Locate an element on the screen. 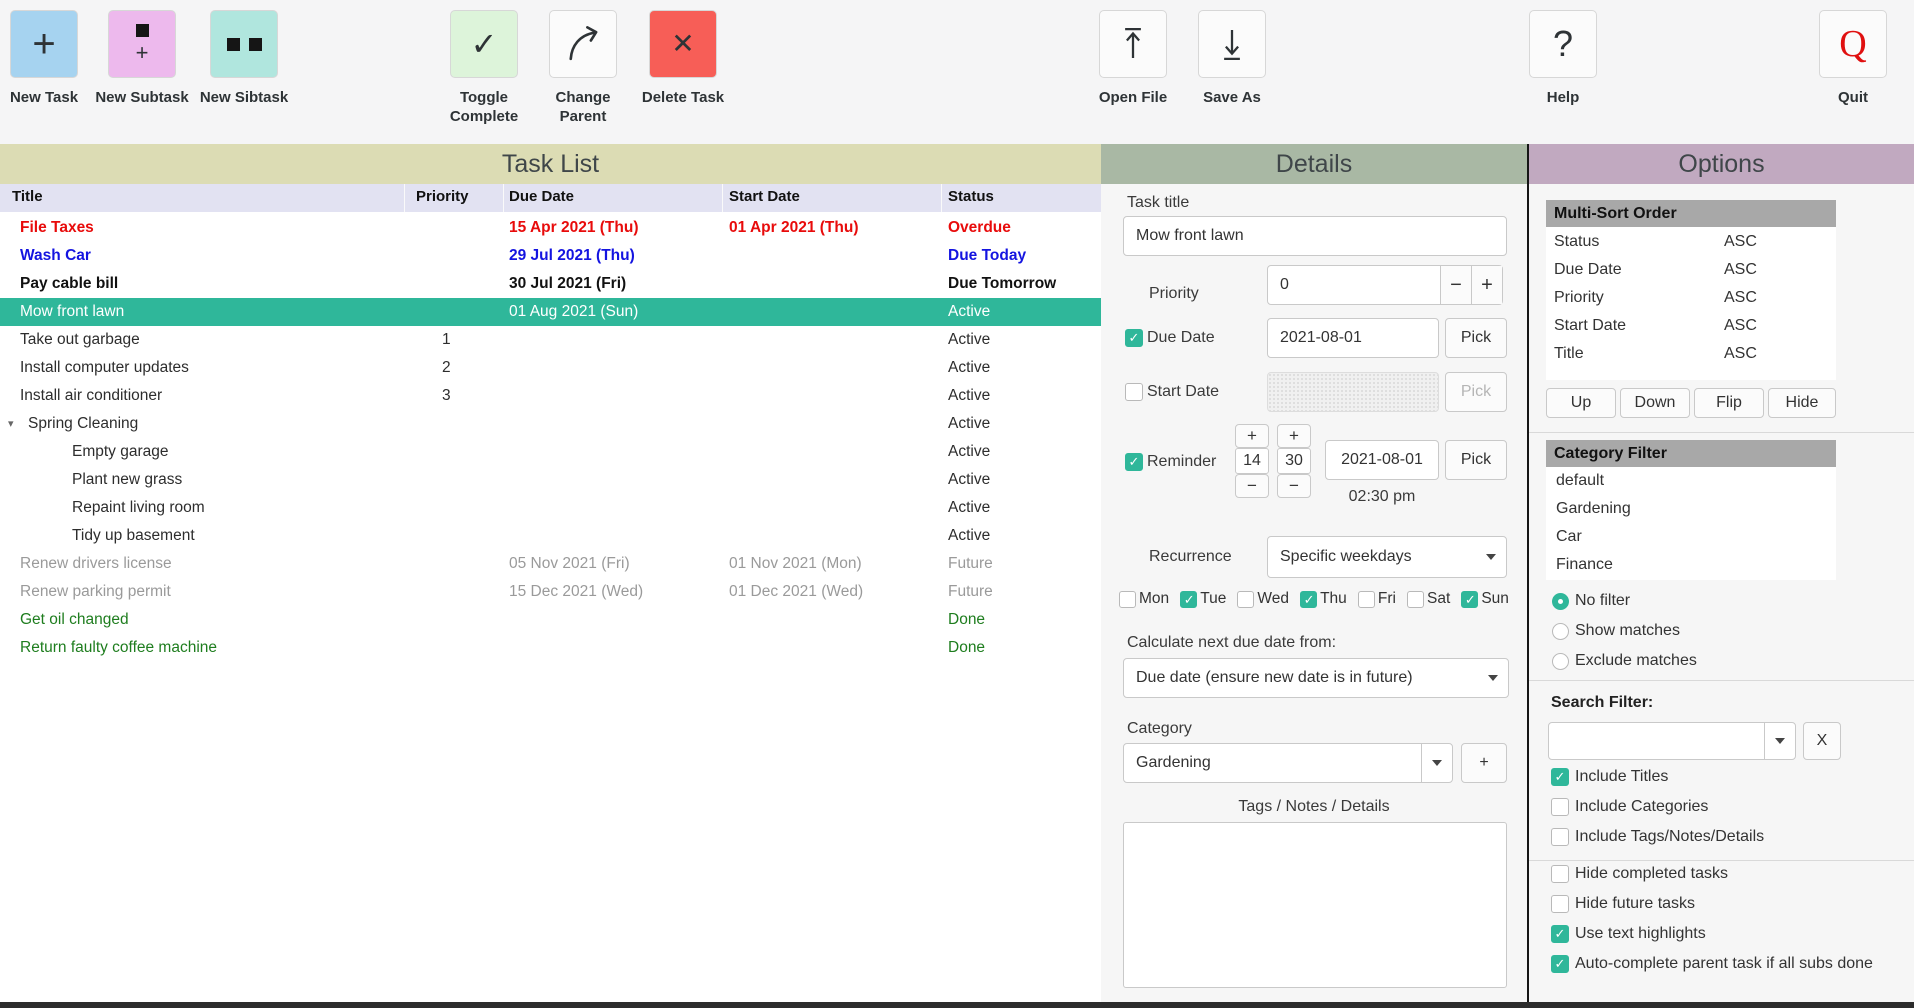 The height and width of the screenshot is (1008, 1914). checkbox-include-categories: Include Categories is located at coordinates (1629, 807).